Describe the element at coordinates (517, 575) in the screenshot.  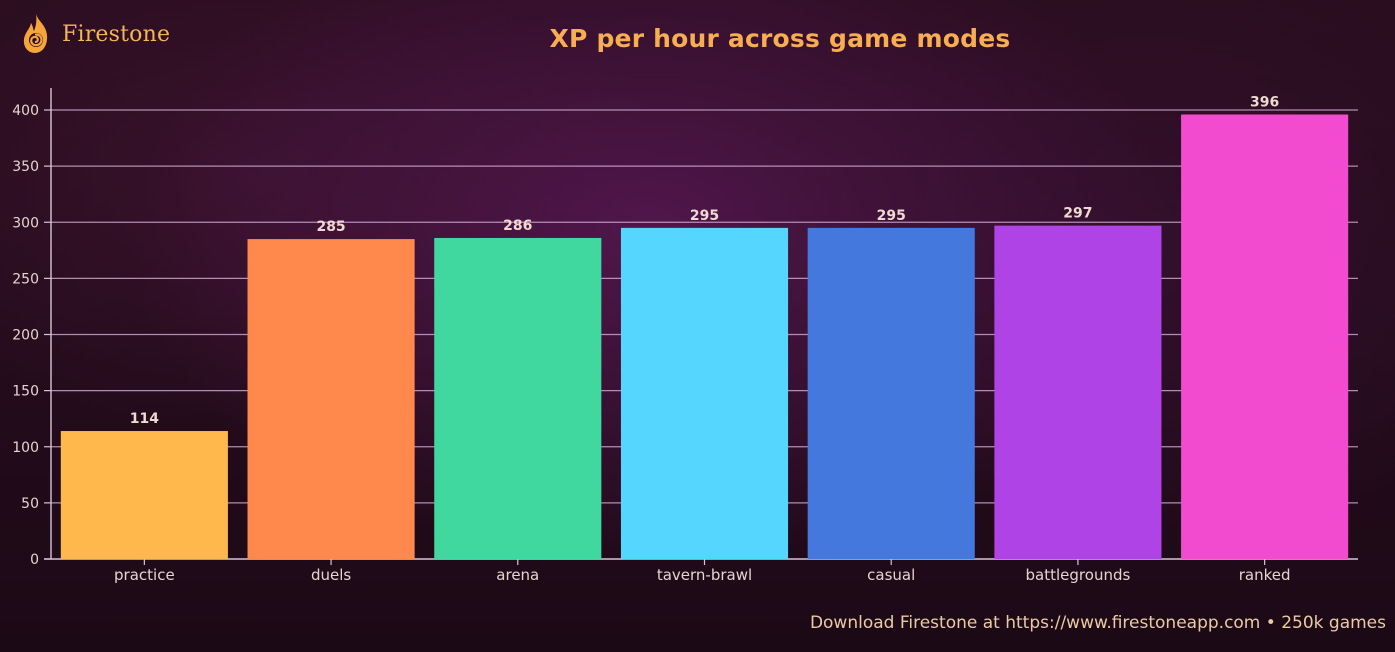
I see `x-axis-tick-label-arena: arena` at that location.